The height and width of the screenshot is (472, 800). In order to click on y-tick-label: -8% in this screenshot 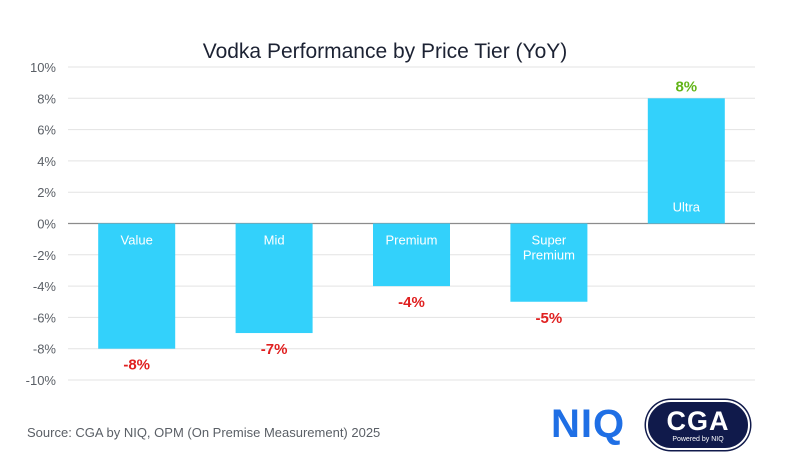, I will do `click(45, 349)`.